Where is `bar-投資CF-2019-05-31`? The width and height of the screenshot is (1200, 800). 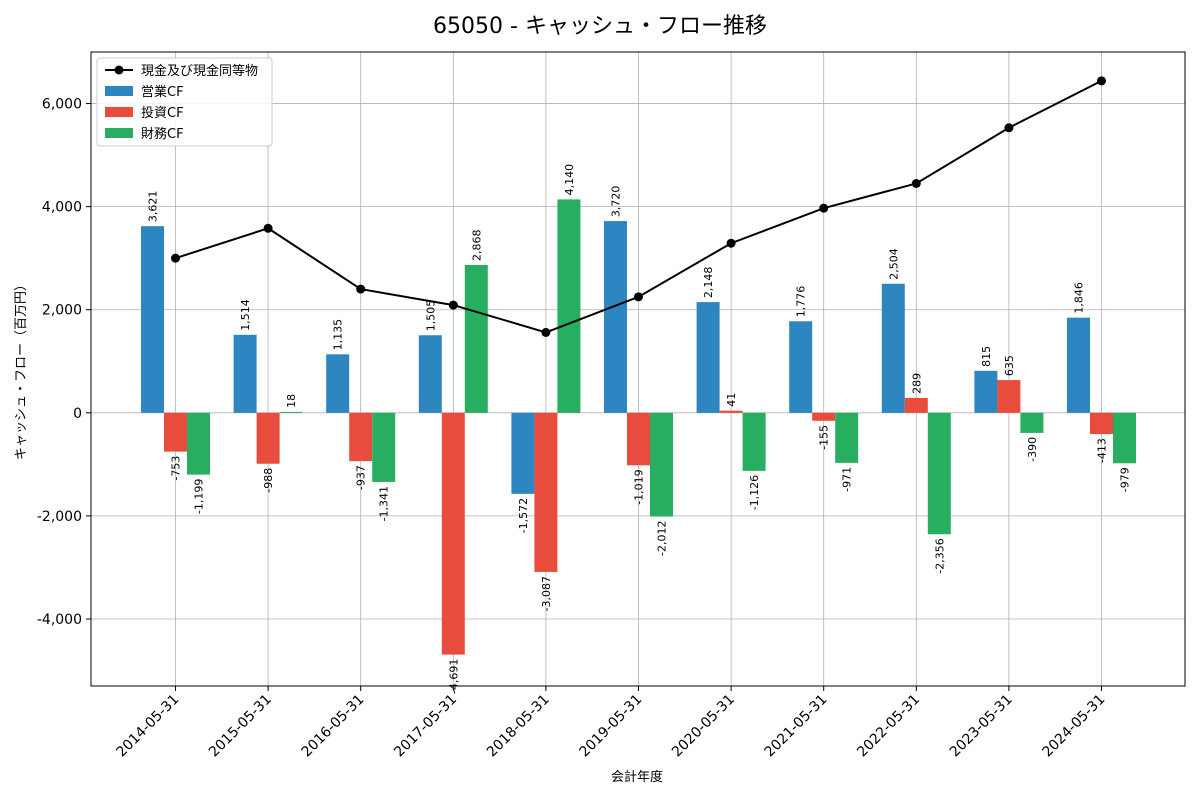 bar-投資CF-2019-05-31 is located at coordinates (638, 439).